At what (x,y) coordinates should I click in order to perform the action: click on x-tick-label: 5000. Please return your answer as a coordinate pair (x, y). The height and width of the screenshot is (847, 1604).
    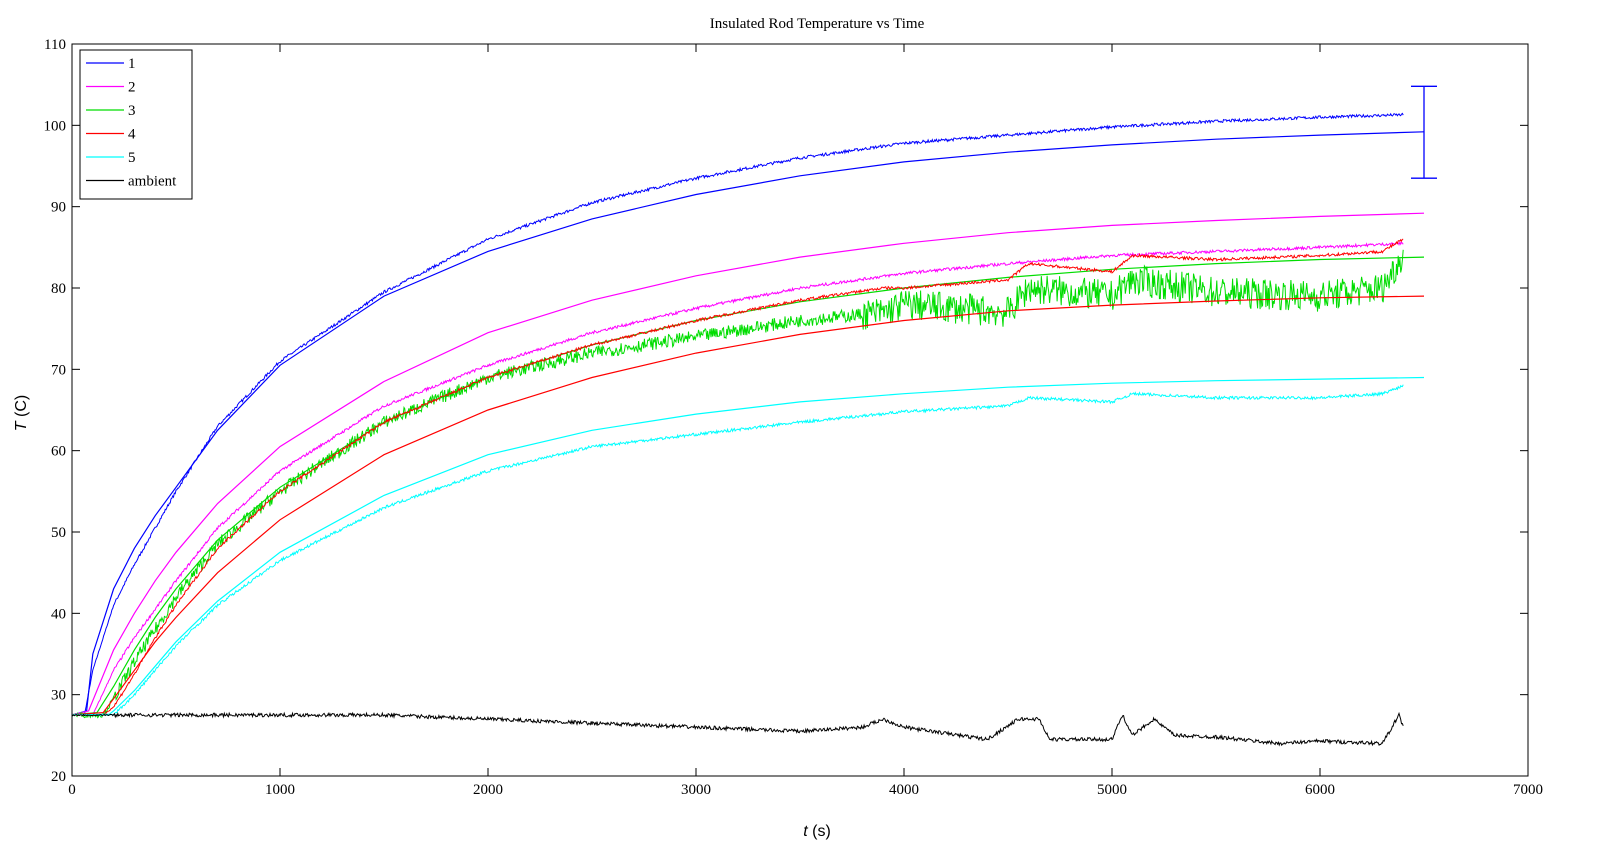
    Looking at the image, I should click on (1112, 790).